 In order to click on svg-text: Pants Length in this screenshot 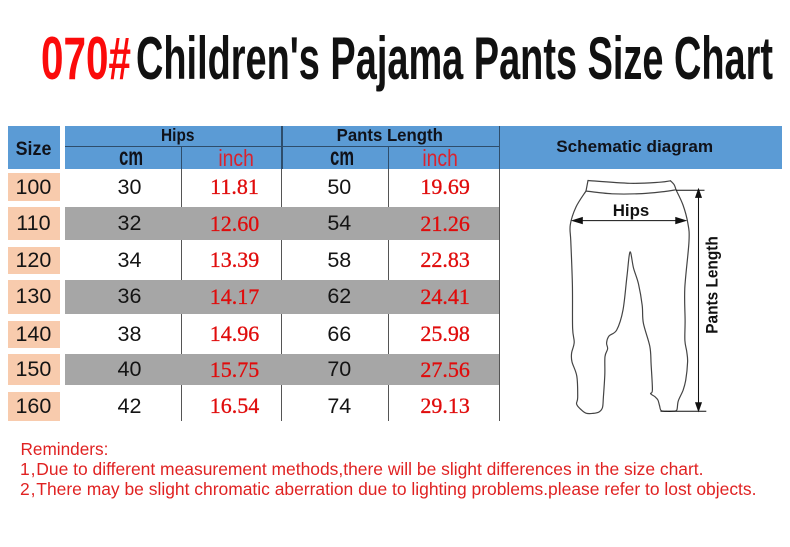, I will do `click(712, 285)`.